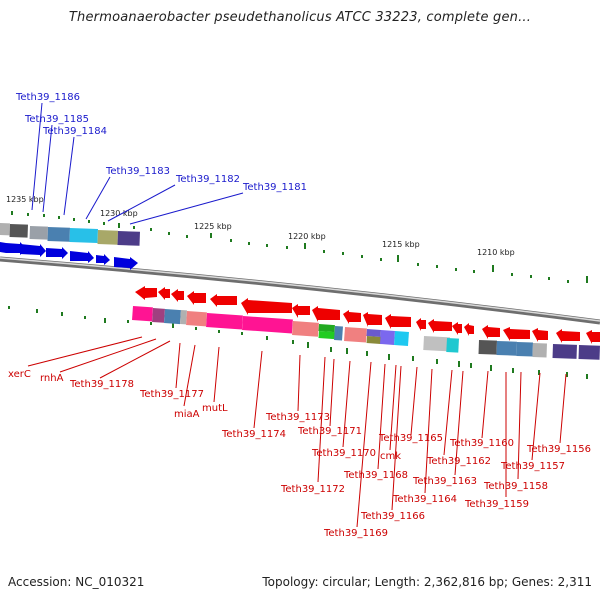 Image resolution: width=600 pixels, height=600 pixels. Describe the element at coordinates (401, 244) in the screenshot. I see `tick-label-1215: 1215 kbp` at that location.